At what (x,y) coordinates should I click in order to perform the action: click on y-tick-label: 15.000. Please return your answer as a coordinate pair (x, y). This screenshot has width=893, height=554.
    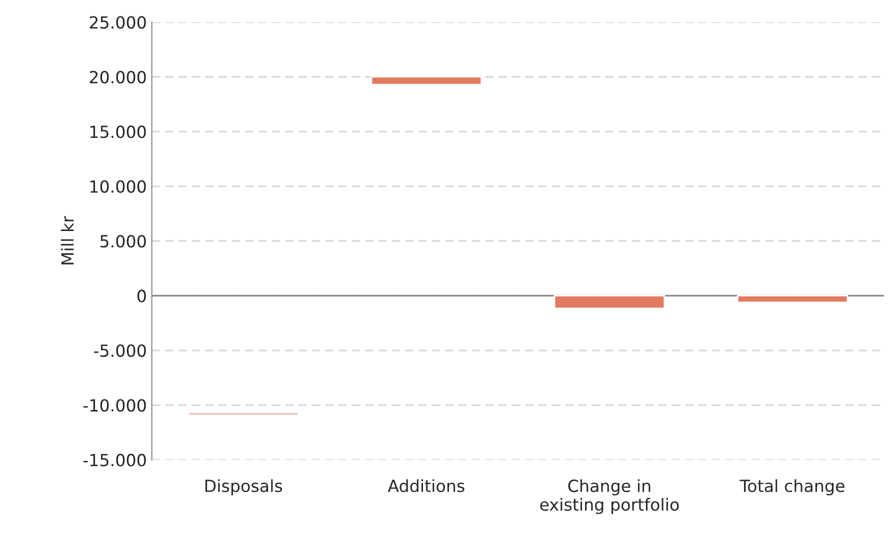
    Looking at the image, I should click on (118, 132).